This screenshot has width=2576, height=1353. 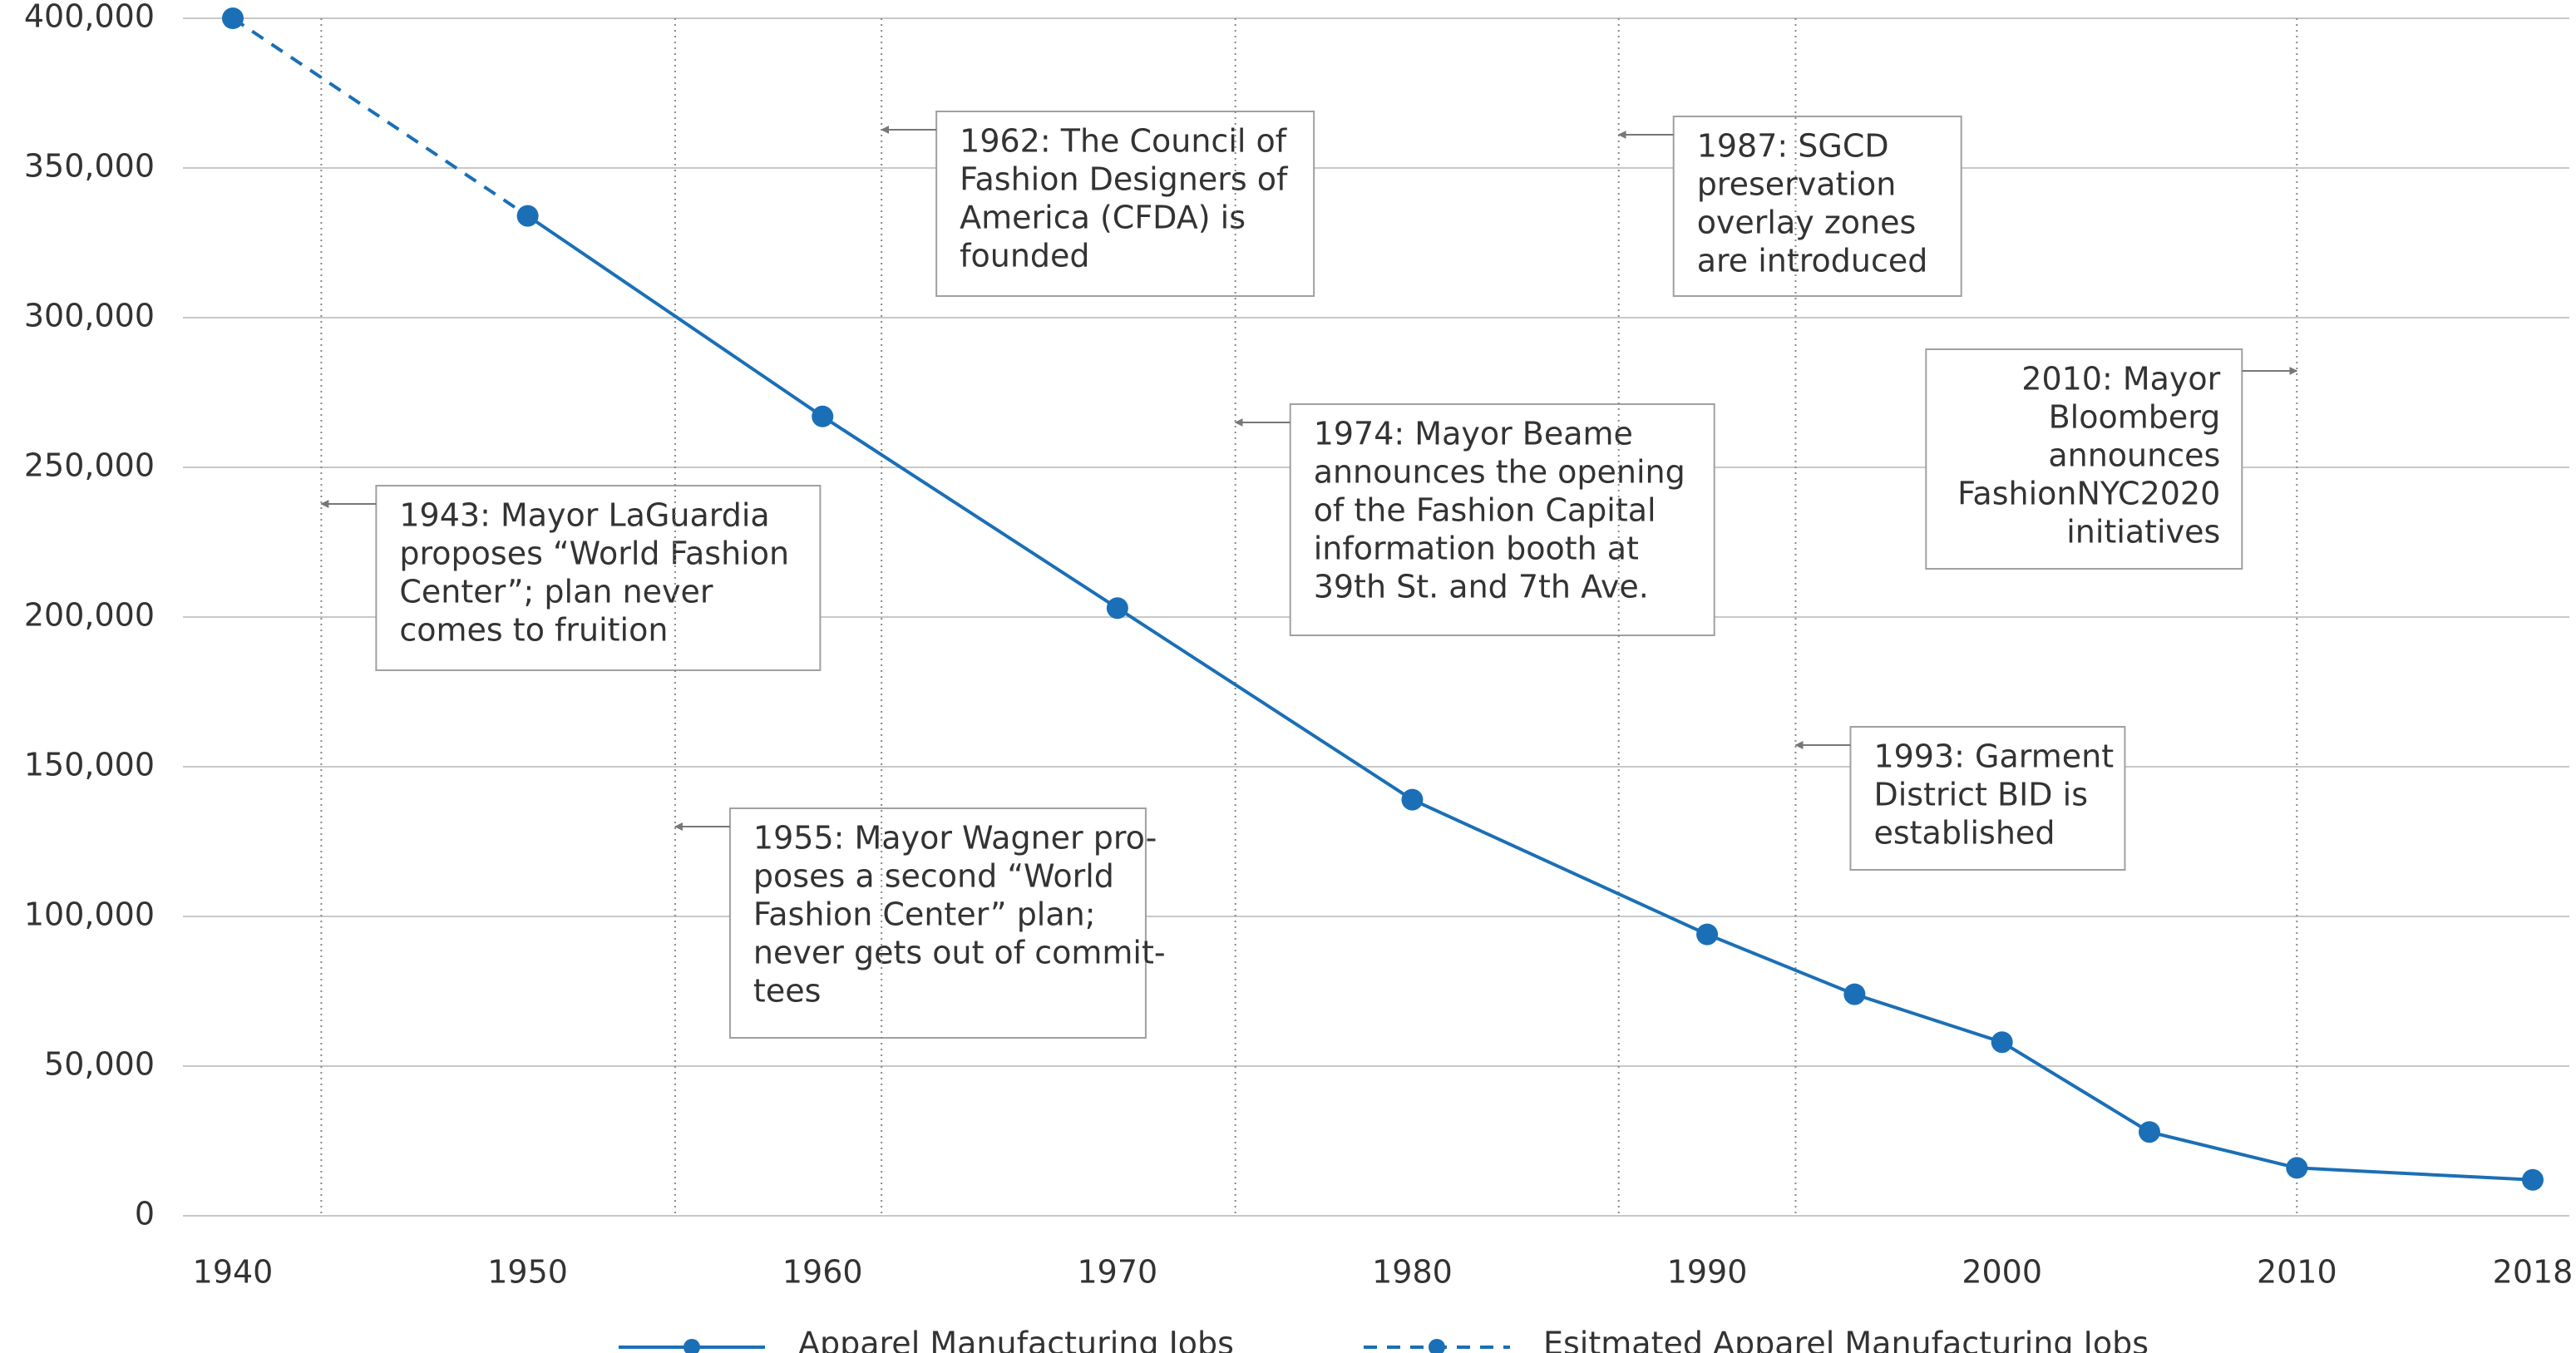 I want to click on y-tick-label: 350,000, so click(x=89, y=166).